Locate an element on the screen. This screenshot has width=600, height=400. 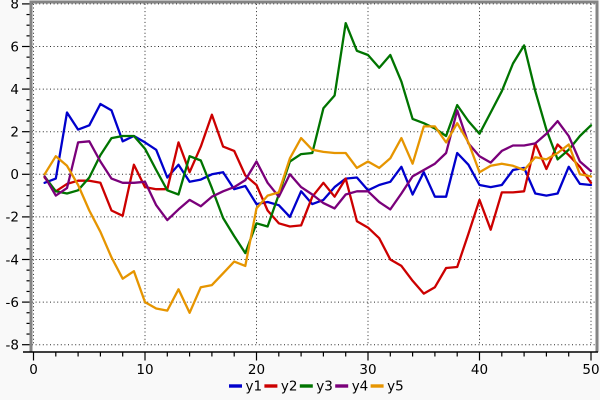
y-tick-label: 2 is located at coordinates (14, 133).